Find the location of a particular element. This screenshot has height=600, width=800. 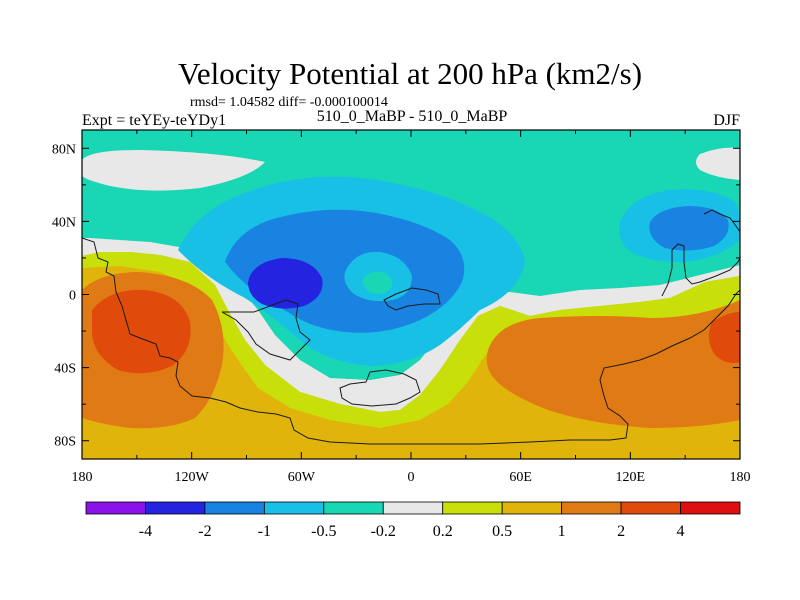

coastline-south-land is located at coordinates (380, 388).